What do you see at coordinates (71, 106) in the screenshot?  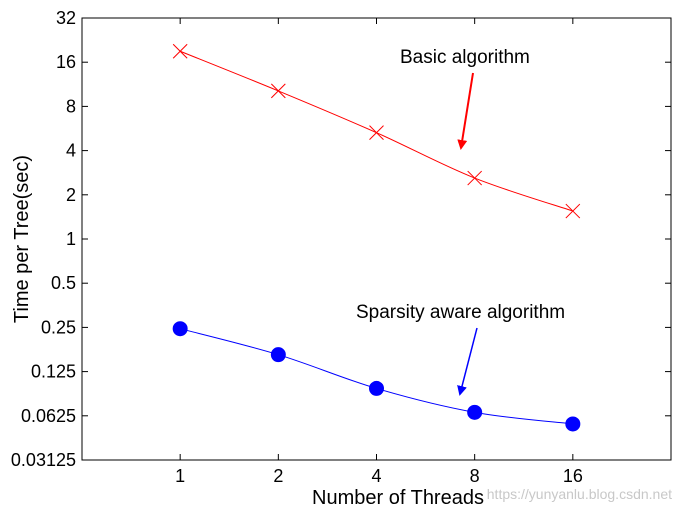 I see `y-tick-label: 8` at bounding box center [71, 106].